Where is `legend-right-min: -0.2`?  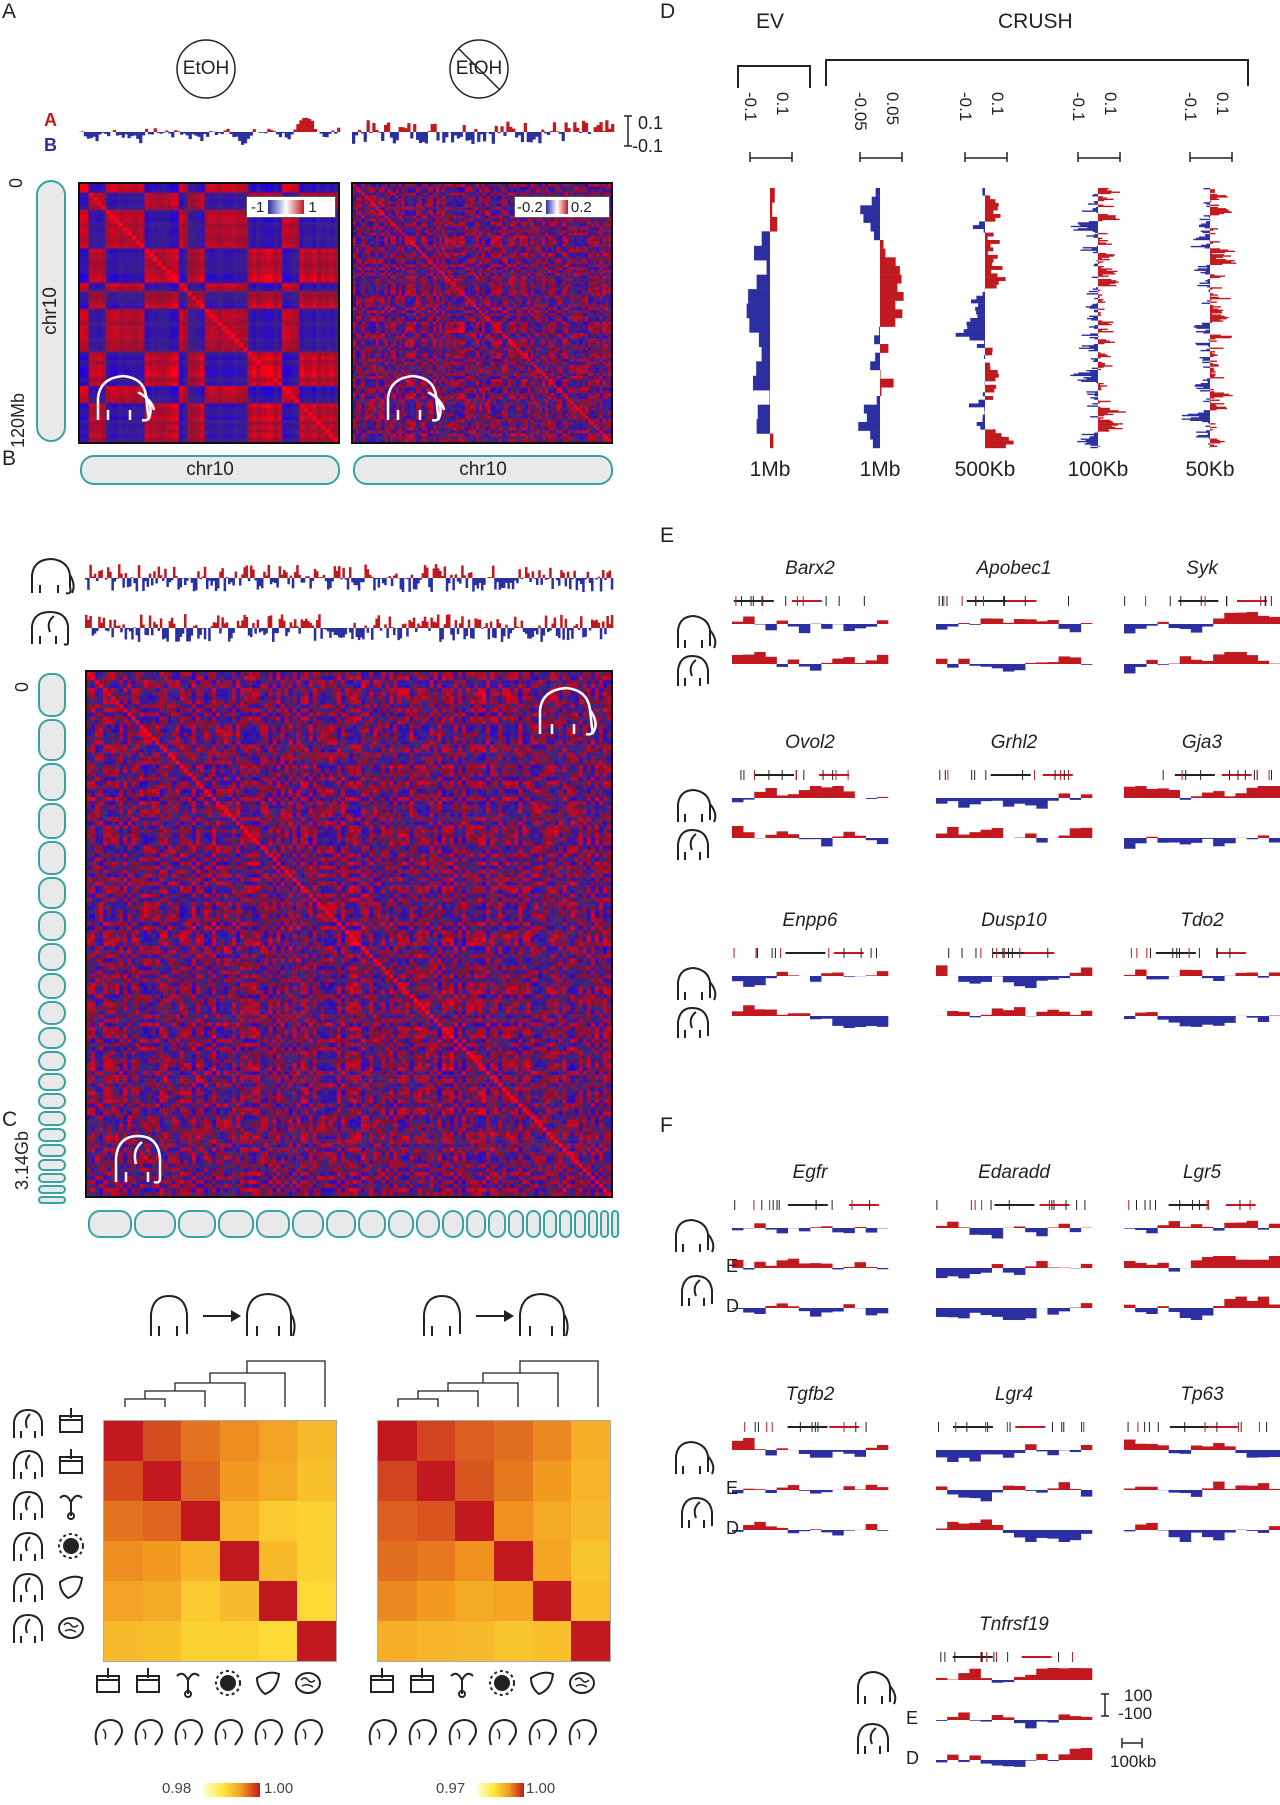
legend-right-min: -0.2 is located at coordinates (530, 207).